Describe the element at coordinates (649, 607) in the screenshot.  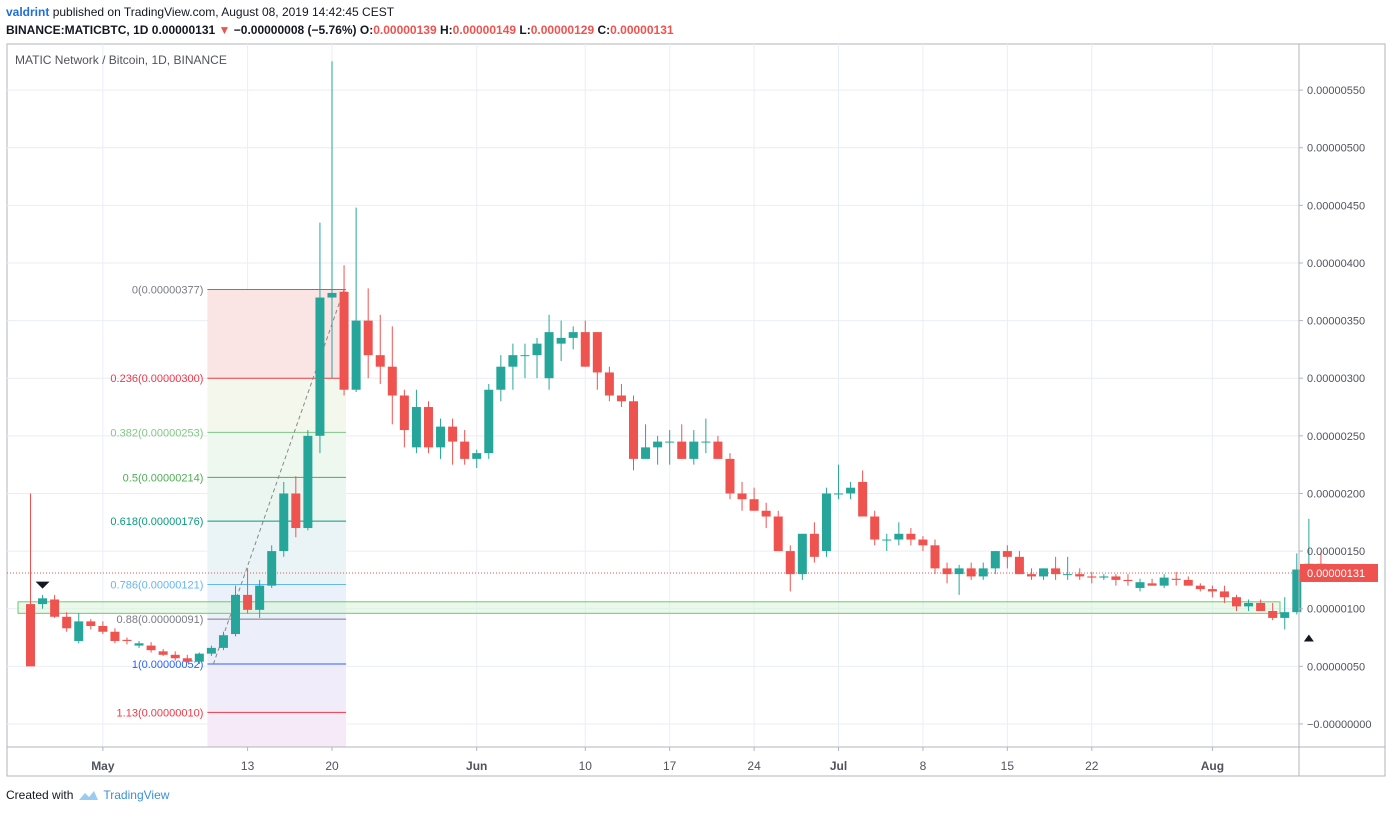
I see `support-zone` at that location.